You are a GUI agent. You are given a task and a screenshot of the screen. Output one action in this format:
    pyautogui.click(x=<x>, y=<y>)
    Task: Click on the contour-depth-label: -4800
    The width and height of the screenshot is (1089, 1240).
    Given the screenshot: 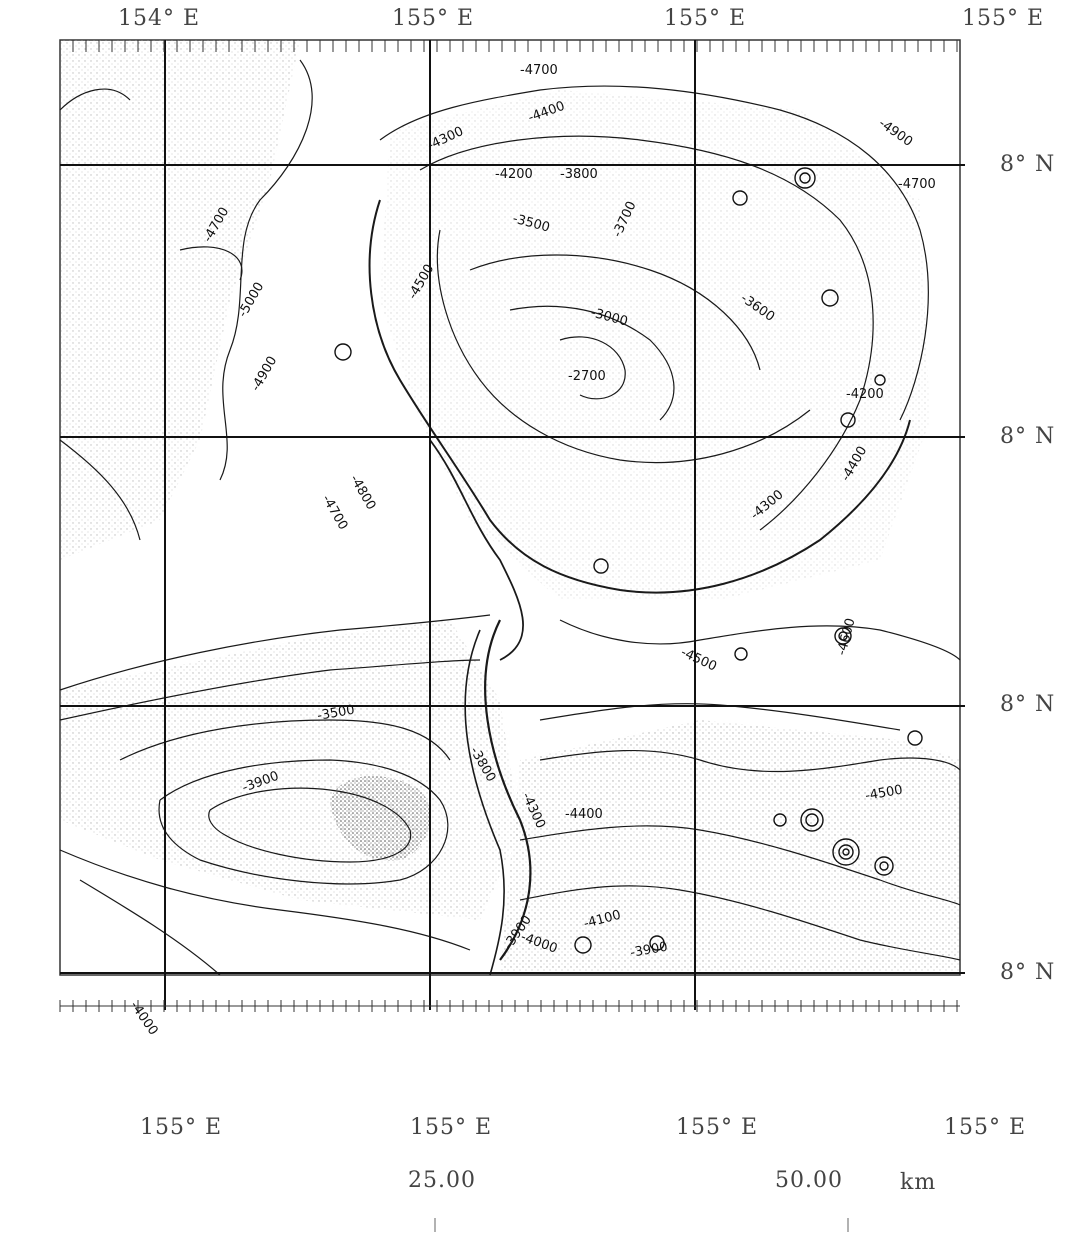 What is the action you would take?
    pyautogui.click(x=363, y=493)
    